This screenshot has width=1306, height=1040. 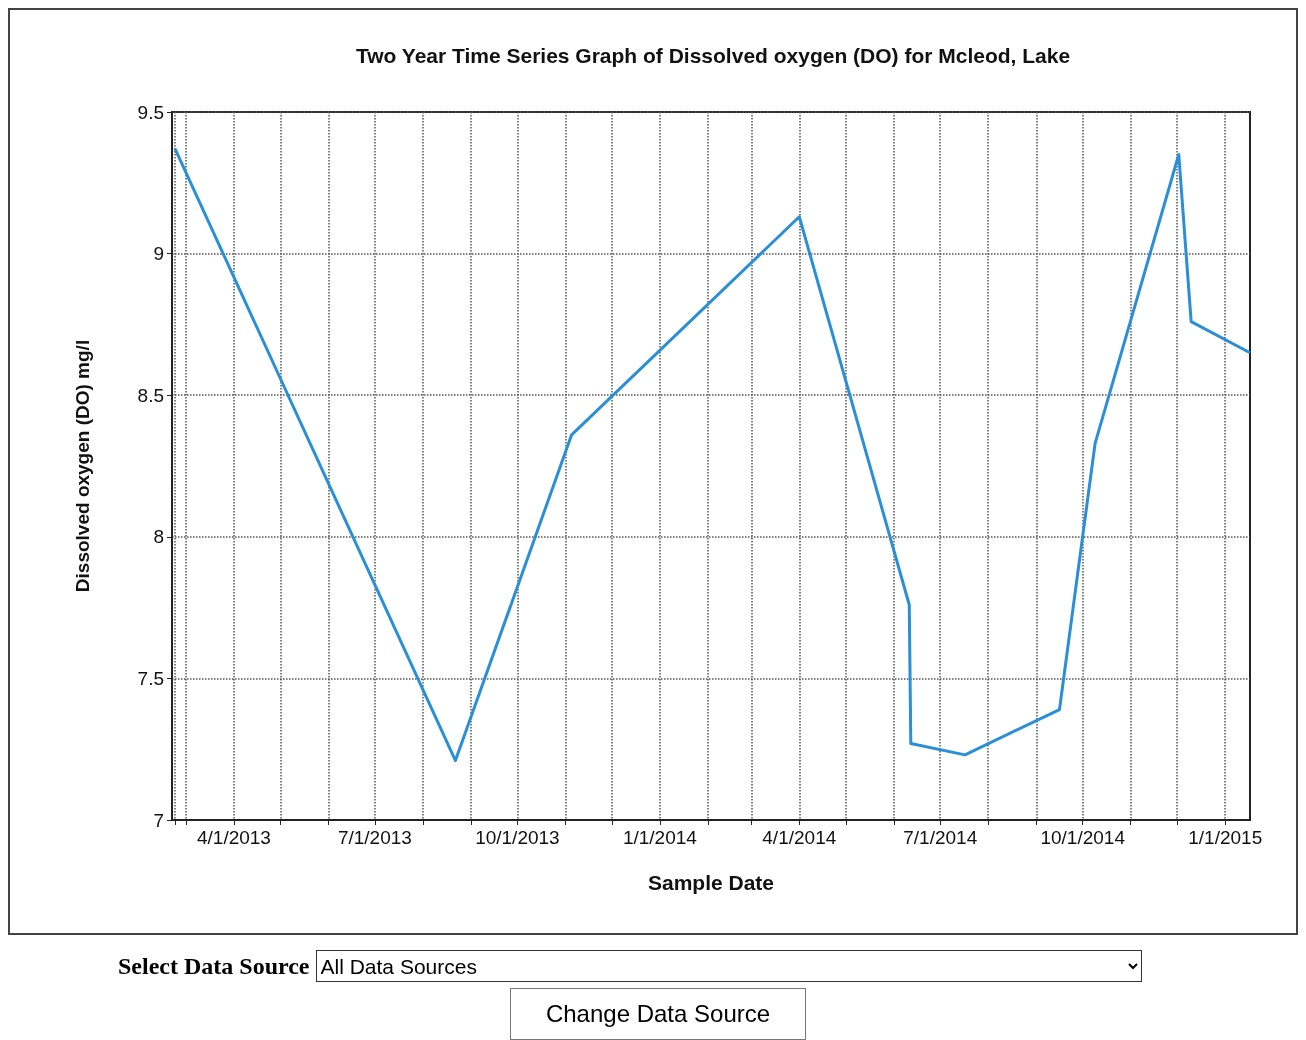 What do you see at coordinates (150, 395) in the screenshot?
I see `y-tick-label: 8.5` at bounding box center [150, 395].